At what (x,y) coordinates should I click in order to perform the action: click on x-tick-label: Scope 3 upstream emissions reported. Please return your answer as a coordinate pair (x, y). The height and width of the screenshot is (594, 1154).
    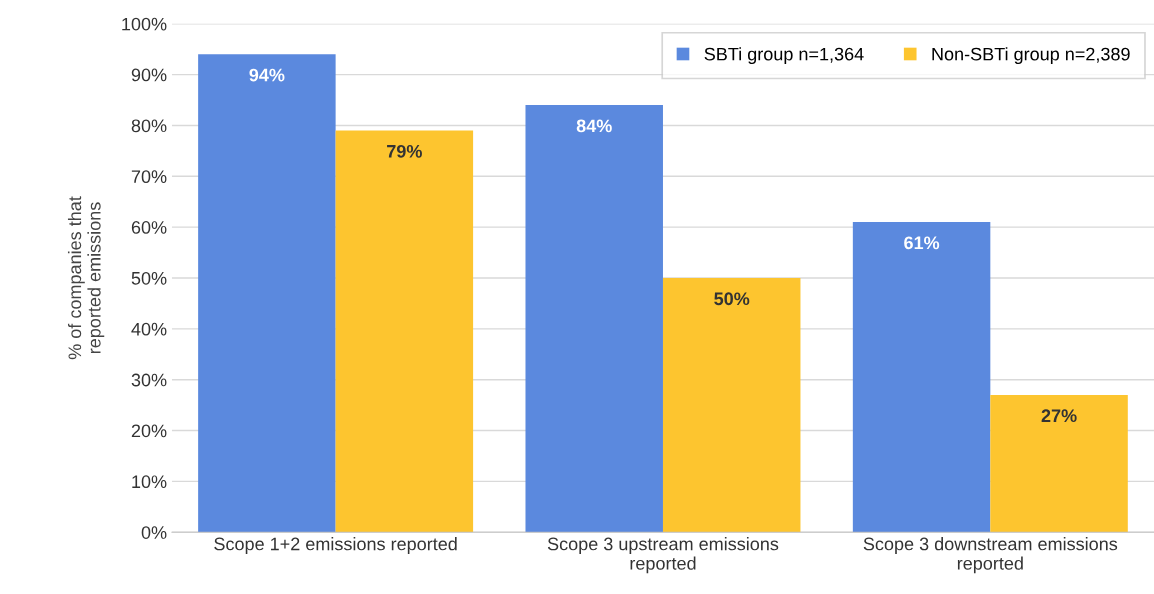
    Looking at the image, I should click on (663, 555).